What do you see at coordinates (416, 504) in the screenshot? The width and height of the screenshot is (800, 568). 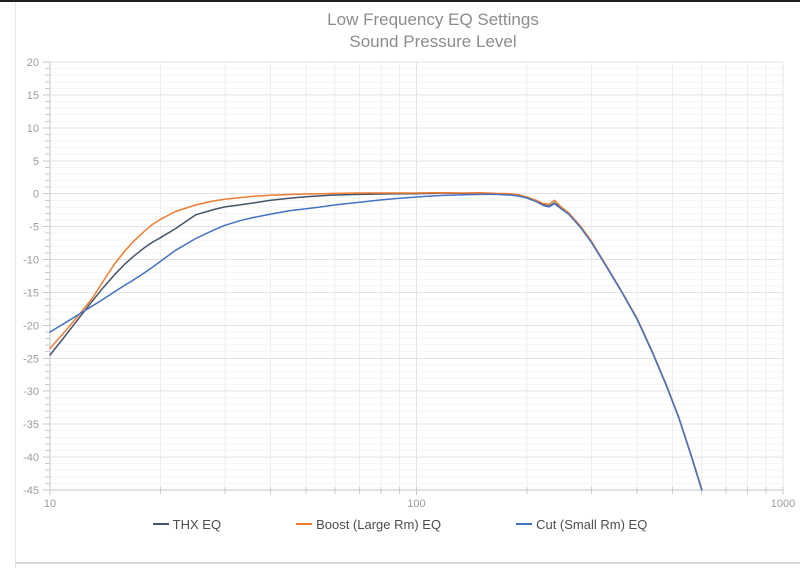 I see `x-tick-label: 100` at bounding box center [416, 504].